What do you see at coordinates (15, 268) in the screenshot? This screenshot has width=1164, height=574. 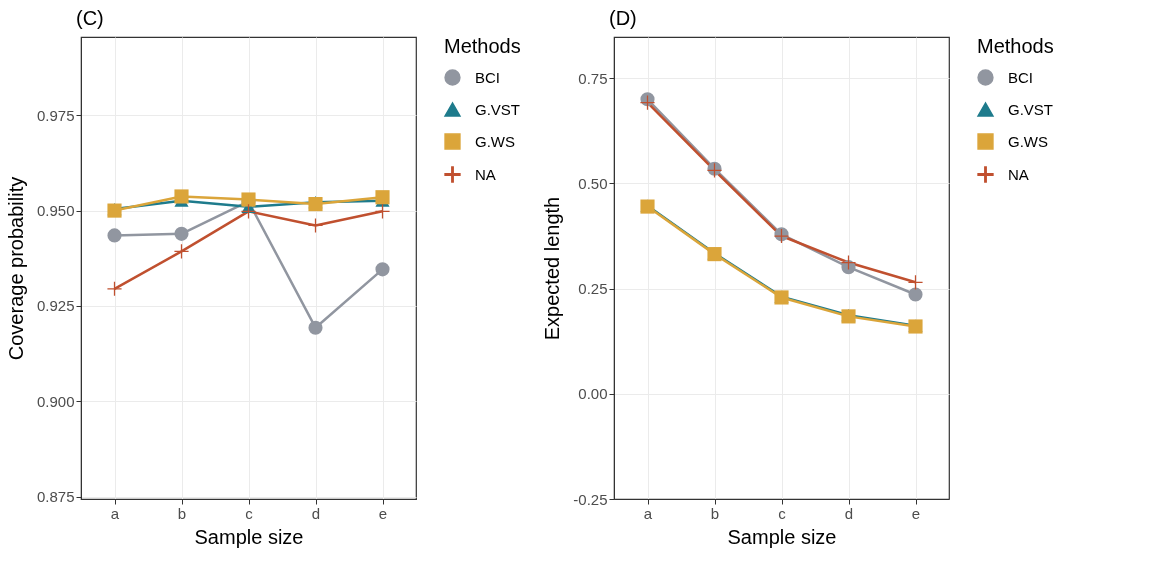 I see `y-axis-title: Coverage probability` at bounding box center [15, 268].